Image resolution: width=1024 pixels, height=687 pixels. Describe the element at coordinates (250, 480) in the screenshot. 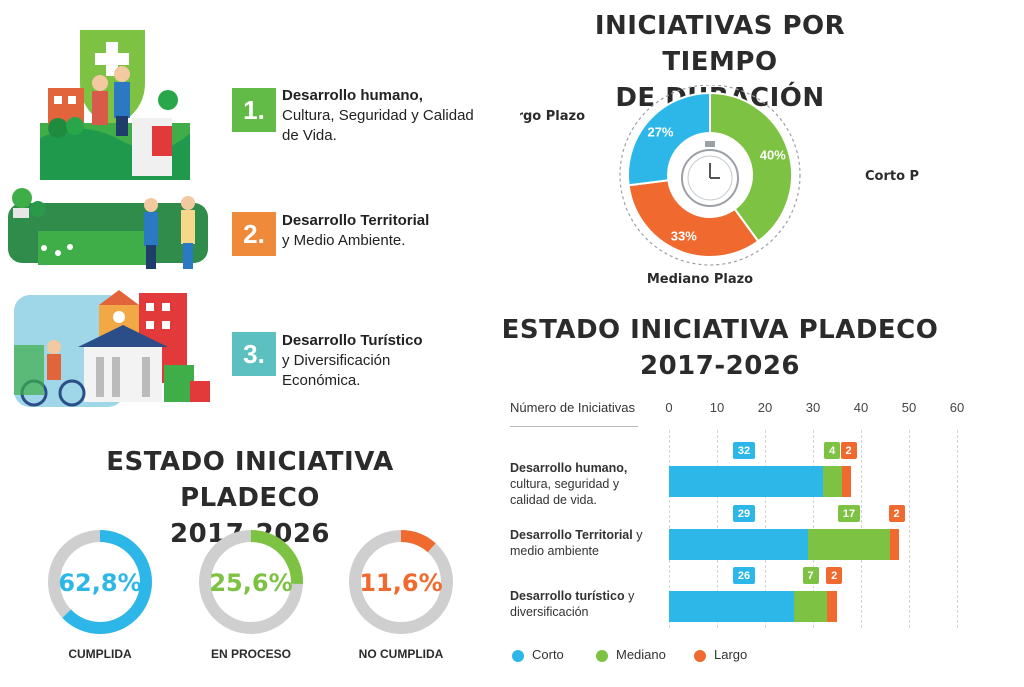

I see `status-title-line1: ESTADO INICIATIVA PLADECO` at that location.